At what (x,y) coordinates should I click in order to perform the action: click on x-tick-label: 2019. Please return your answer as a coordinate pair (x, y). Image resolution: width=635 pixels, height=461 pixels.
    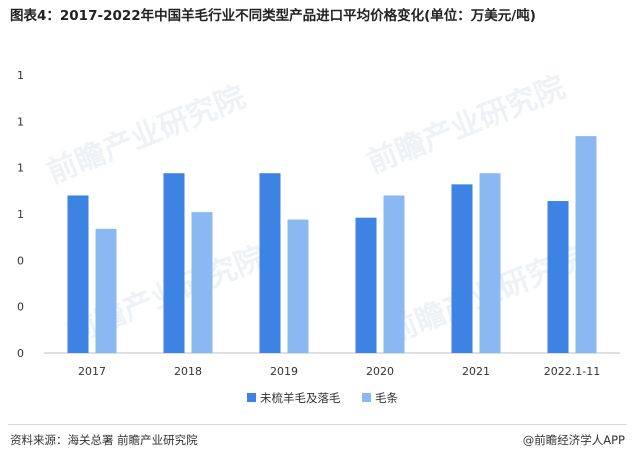
    Looking at the image, I should click on (284, 371).